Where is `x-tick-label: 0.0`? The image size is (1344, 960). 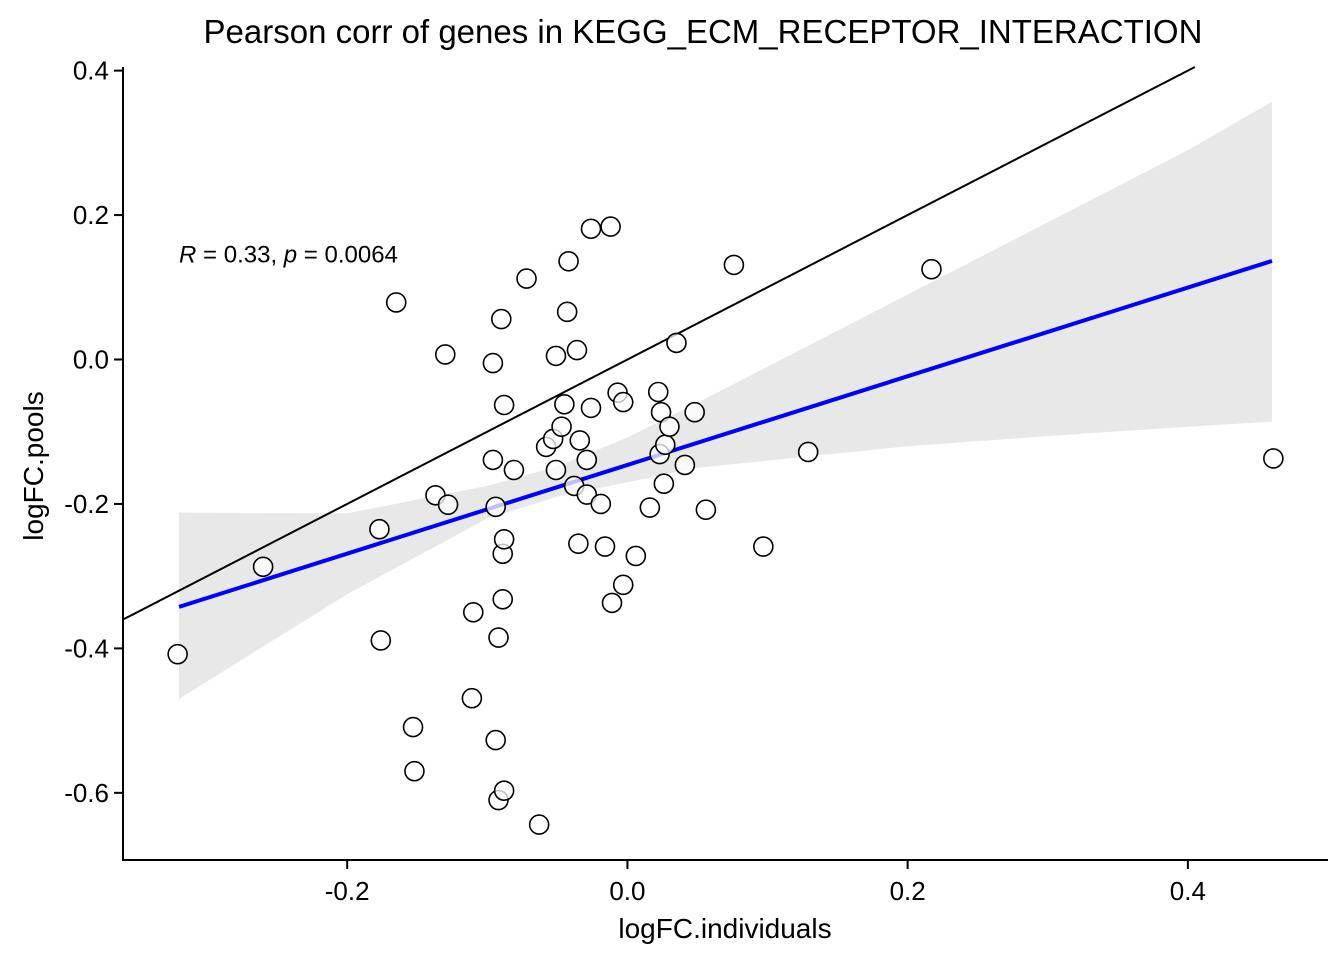
x-tick-label: 0.0 is located at coordinates (627, 891).